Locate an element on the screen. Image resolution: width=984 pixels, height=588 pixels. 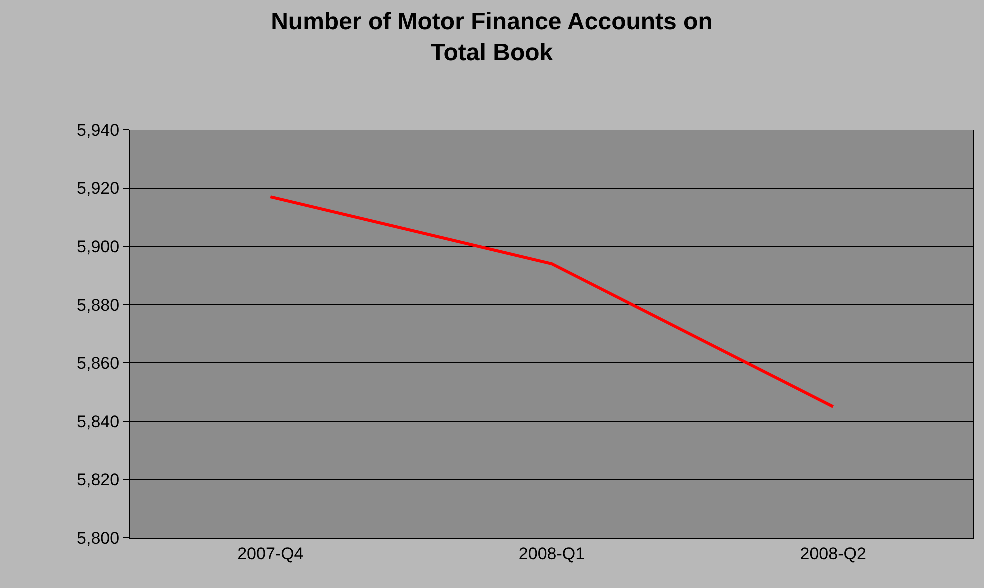
y-tick-label: 5,860 is located at coordinates (98, 364).